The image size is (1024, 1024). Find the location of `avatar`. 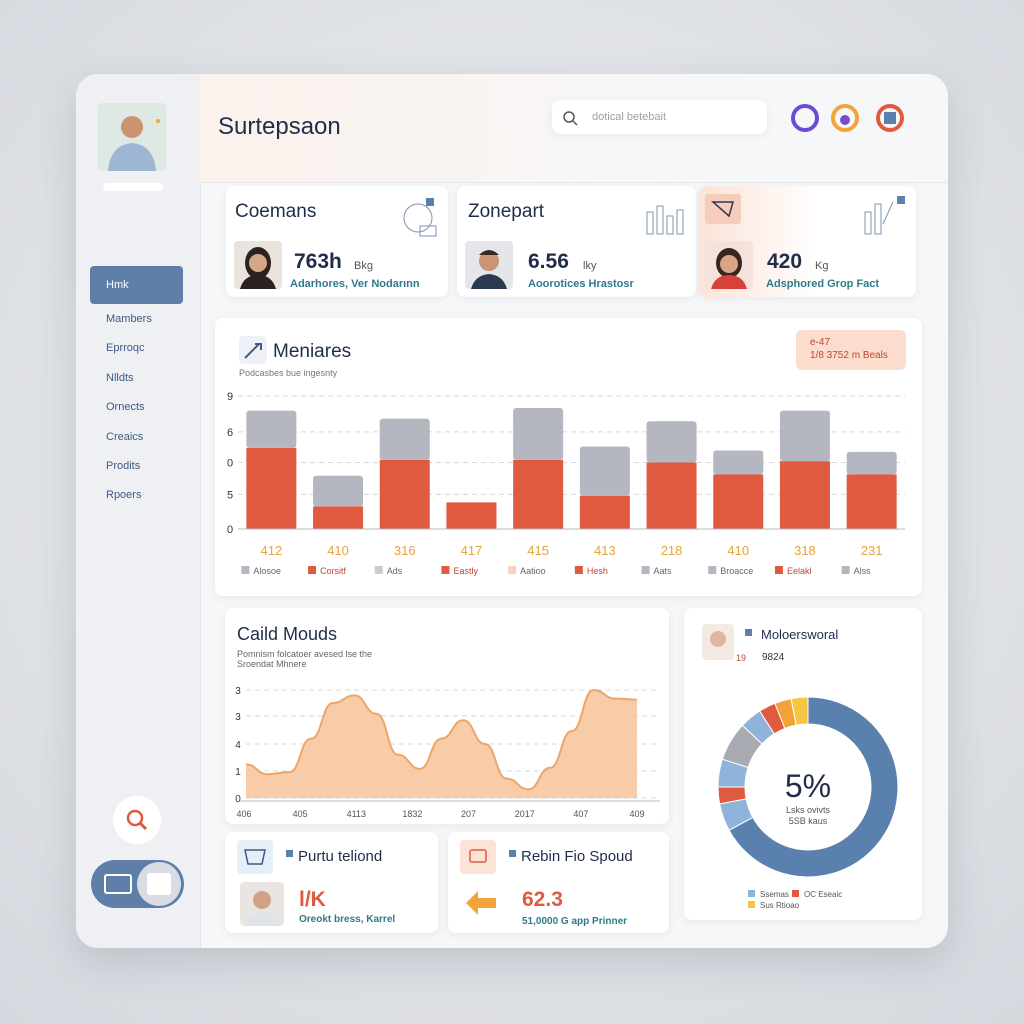

avatar is located at coordinates (258, 265).